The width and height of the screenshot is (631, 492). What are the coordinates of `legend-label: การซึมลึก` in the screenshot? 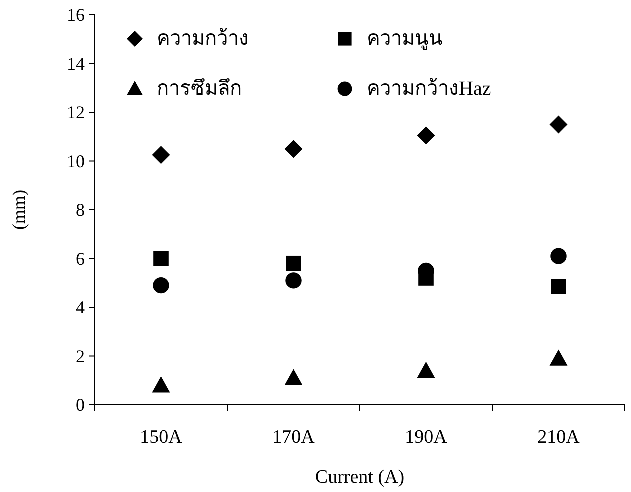 It's located at (199, 89).